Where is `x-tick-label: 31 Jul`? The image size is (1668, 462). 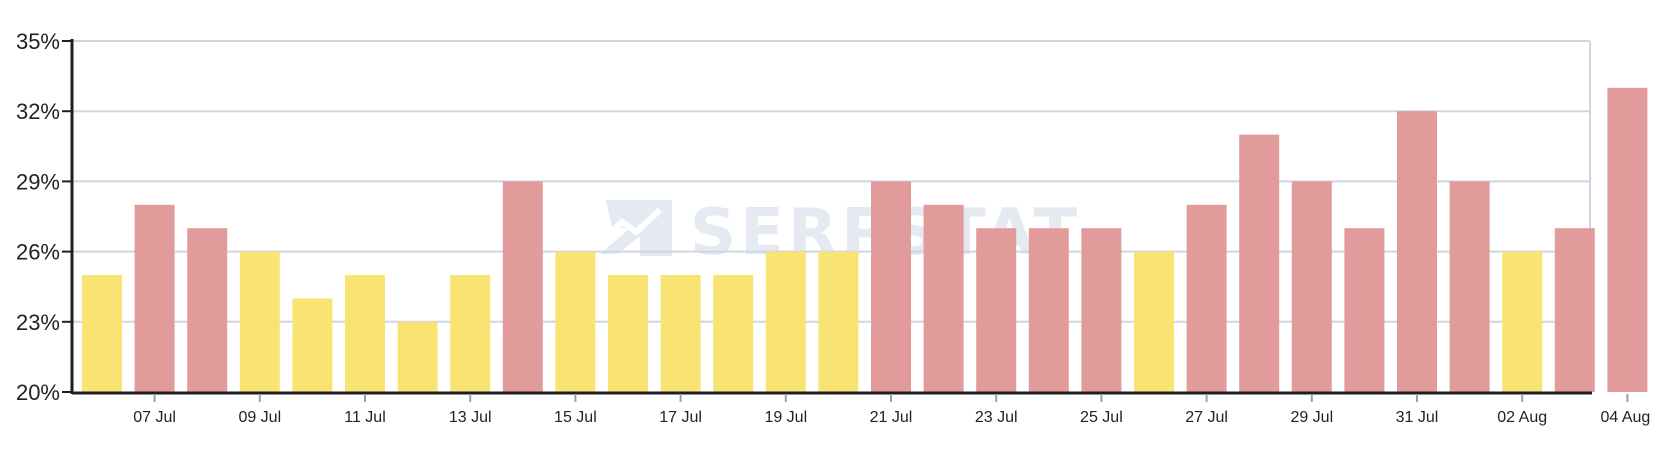 x-tick-label: 31 Jul is located at coordinates (1417, 417).